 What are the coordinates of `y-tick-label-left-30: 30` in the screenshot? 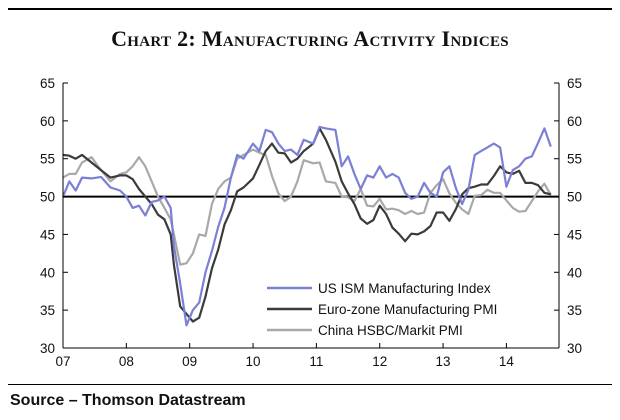 It's located at (47, 348).